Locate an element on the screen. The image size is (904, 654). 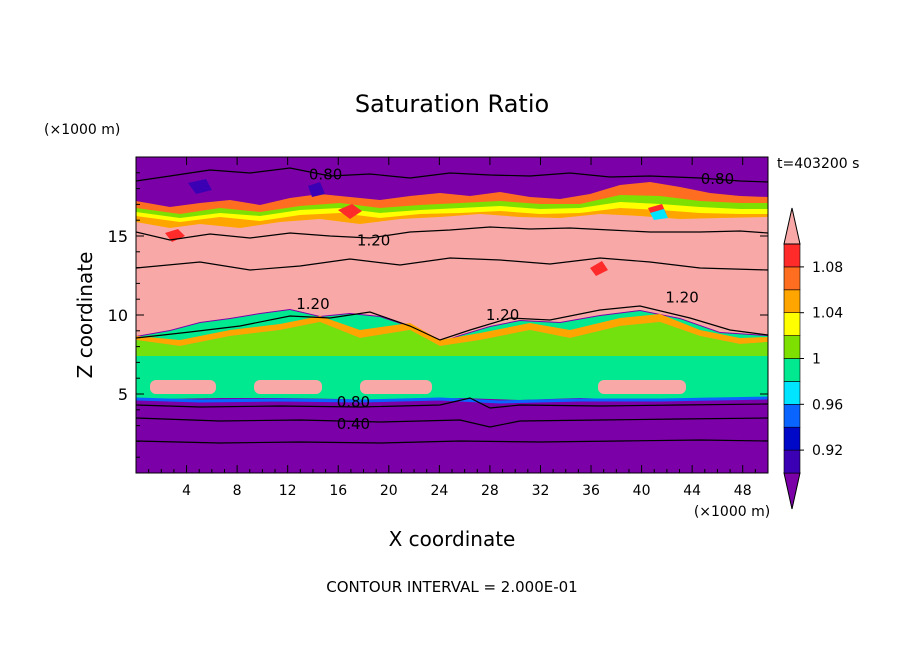
y-tick-label-1: 10 is located at coordinates (118, 315).